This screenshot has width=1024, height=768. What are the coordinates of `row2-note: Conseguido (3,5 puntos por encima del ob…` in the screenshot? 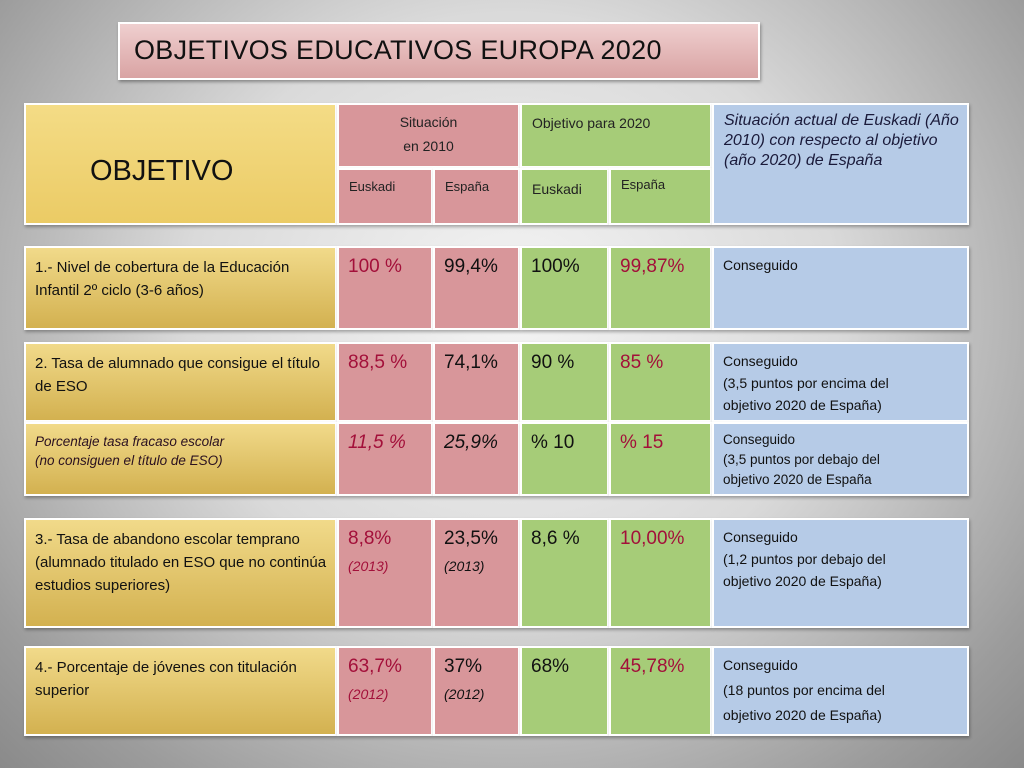 It's located at (840, 382).